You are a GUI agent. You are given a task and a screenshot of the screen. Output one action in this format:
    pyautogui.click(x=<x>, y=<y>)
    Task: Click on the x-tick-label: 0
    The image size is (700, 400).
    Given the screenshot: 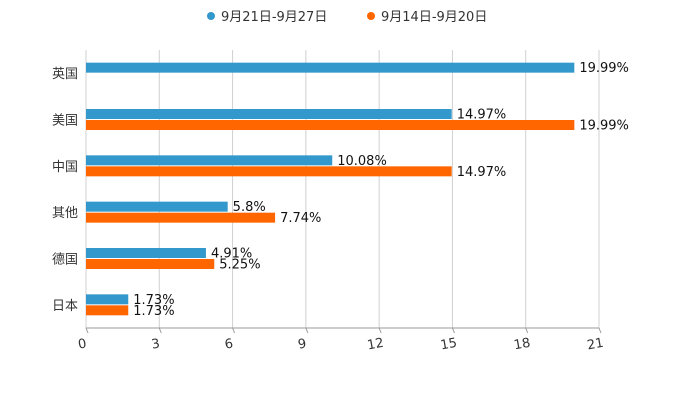 What is the action you would take?
    pyautogui.click(x=82, y=344)
    